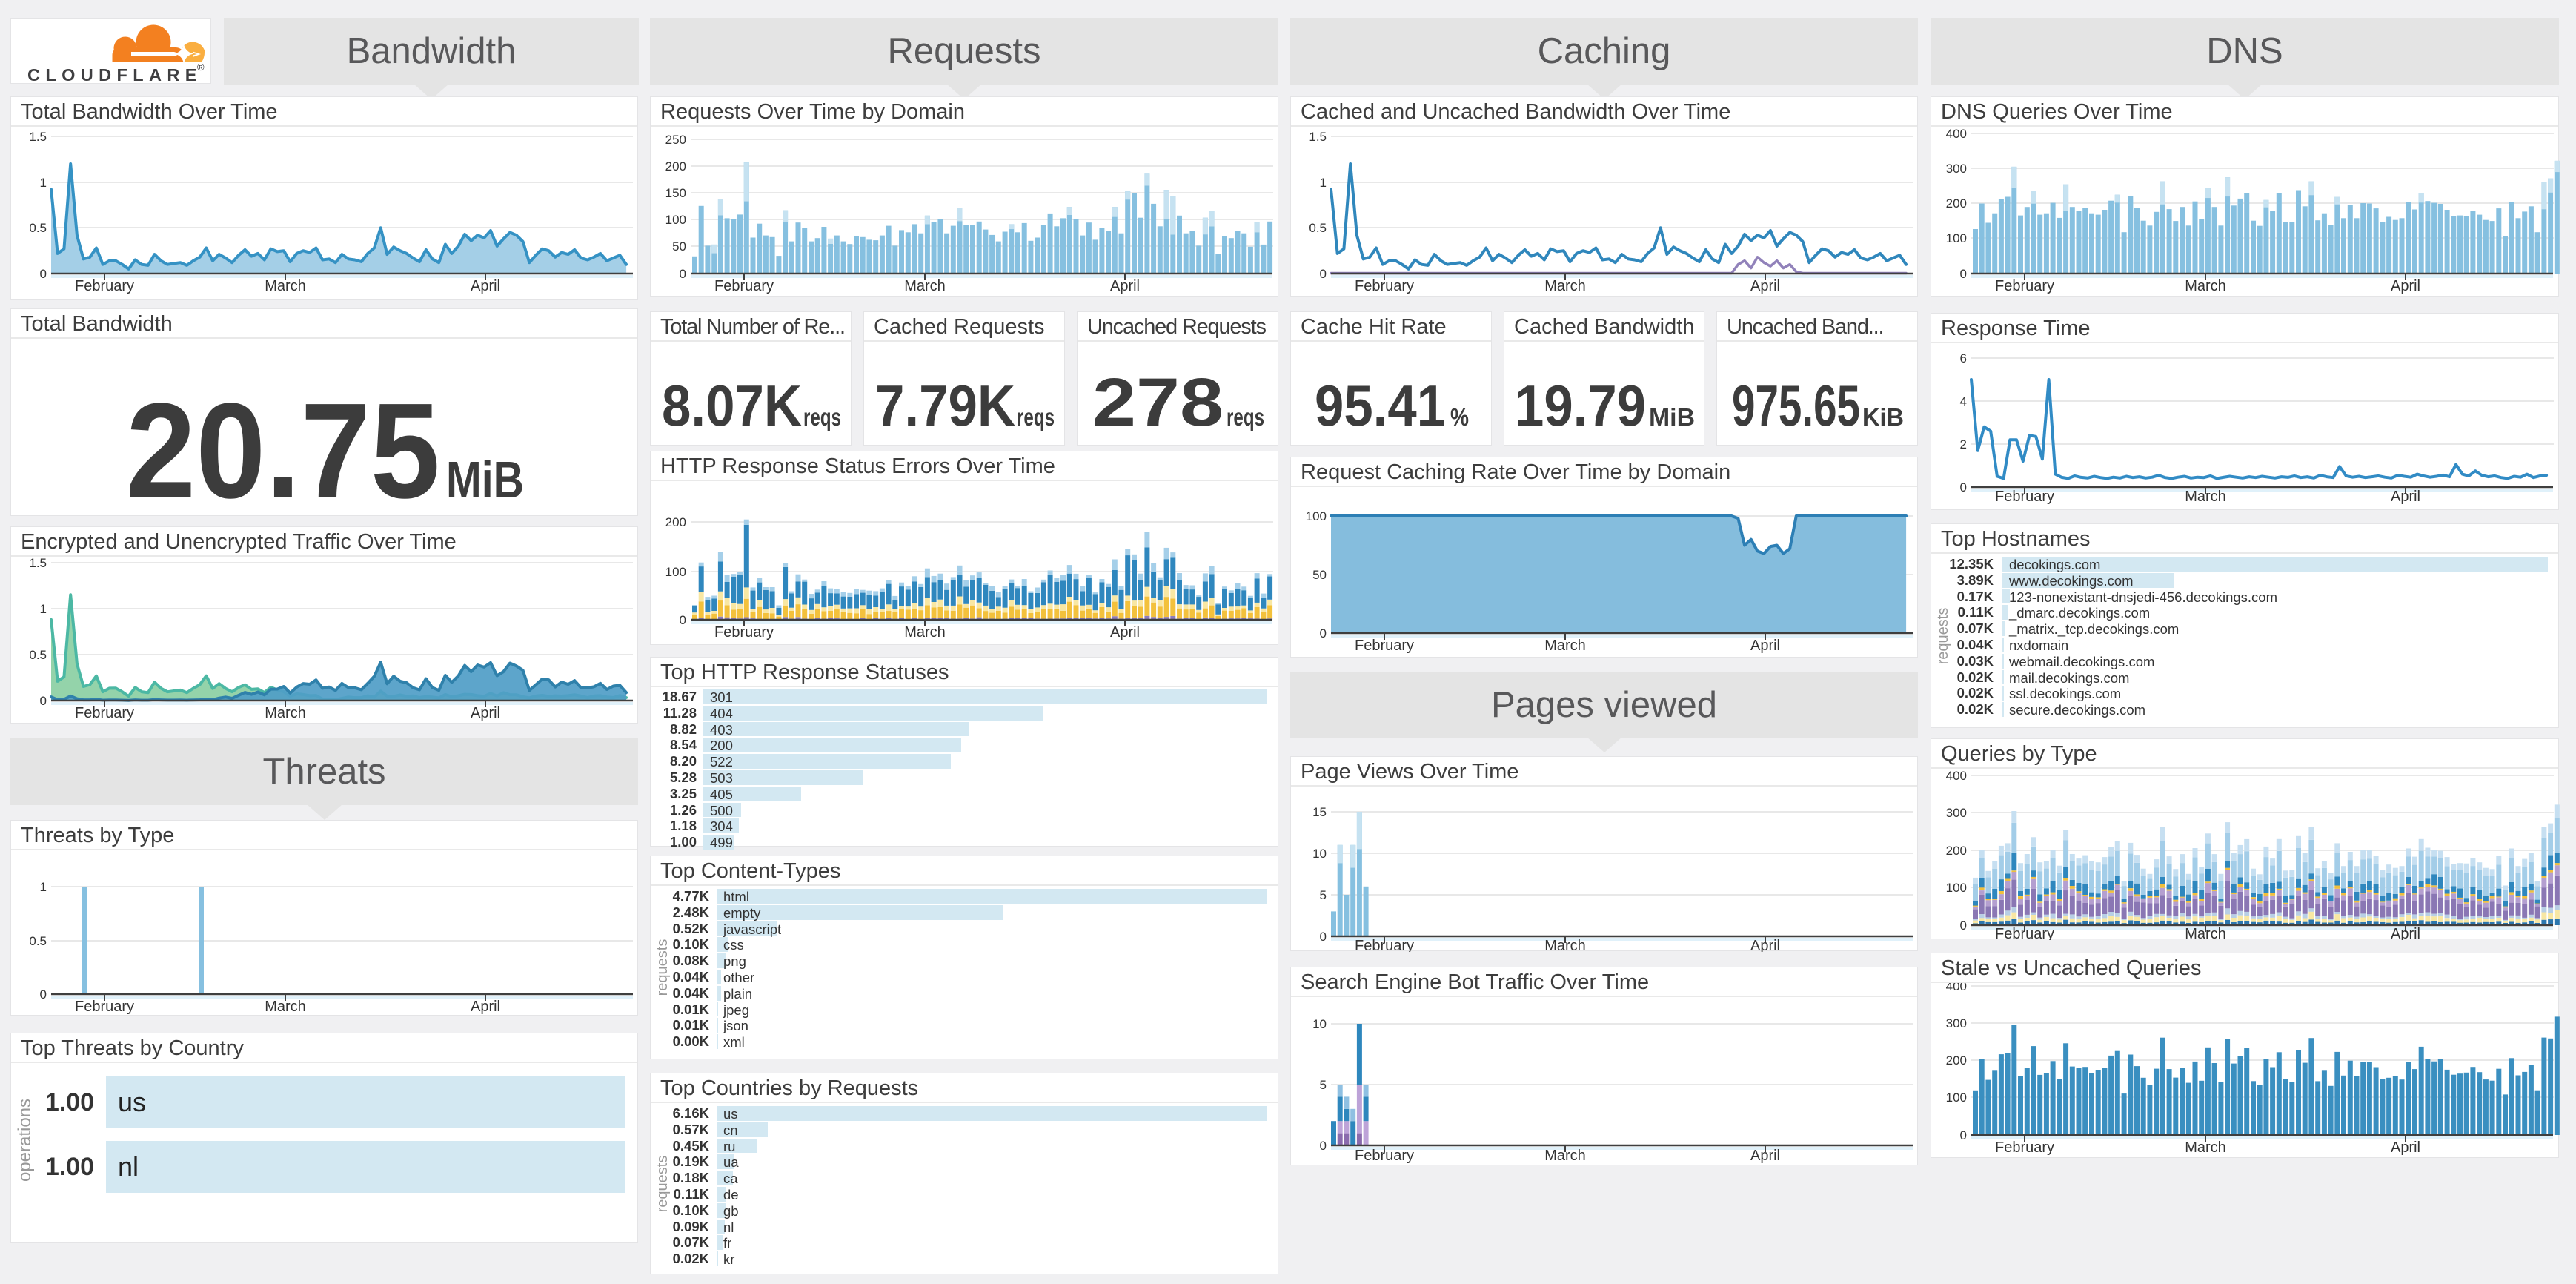 This screenshot has width=2576, height=1284. Describe the element at coordinates (283, 445) in the screenshot. I see `svg-text: 20.75` at that location.